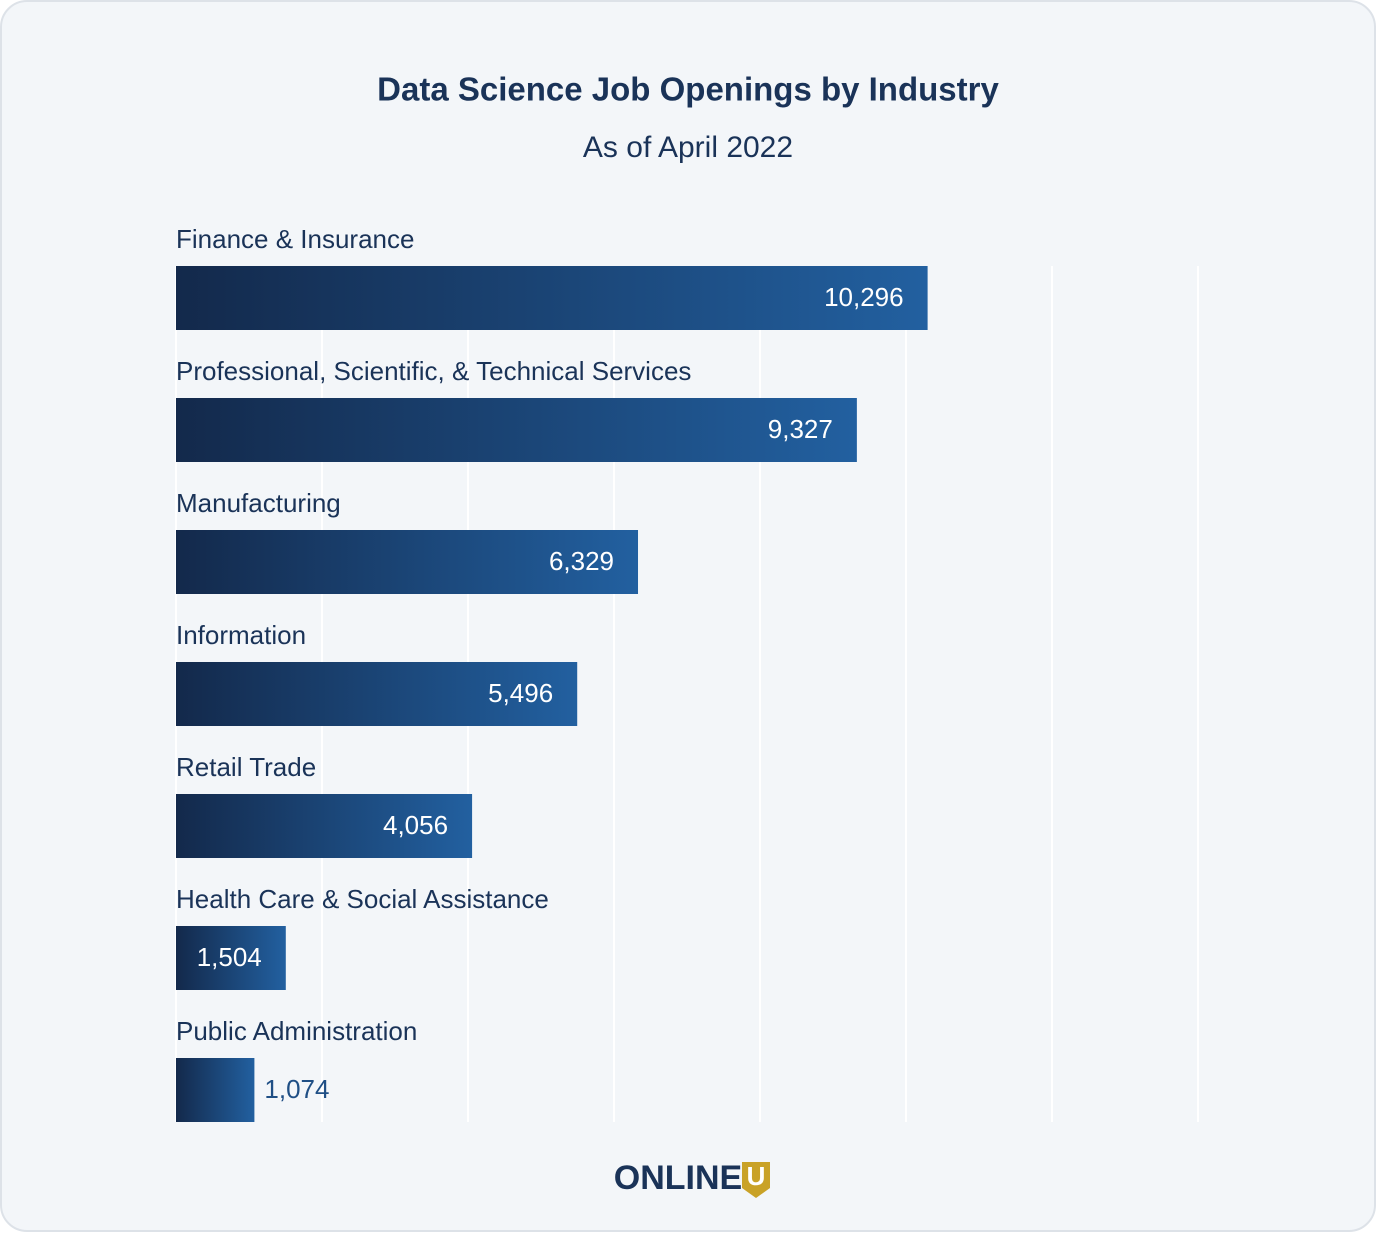 Image resolution: width=1376 pixels, height=1237 pixels. Describe the element at coordinates (520, 693) in the screenshot. I see `value-label: 5,496` at that location.